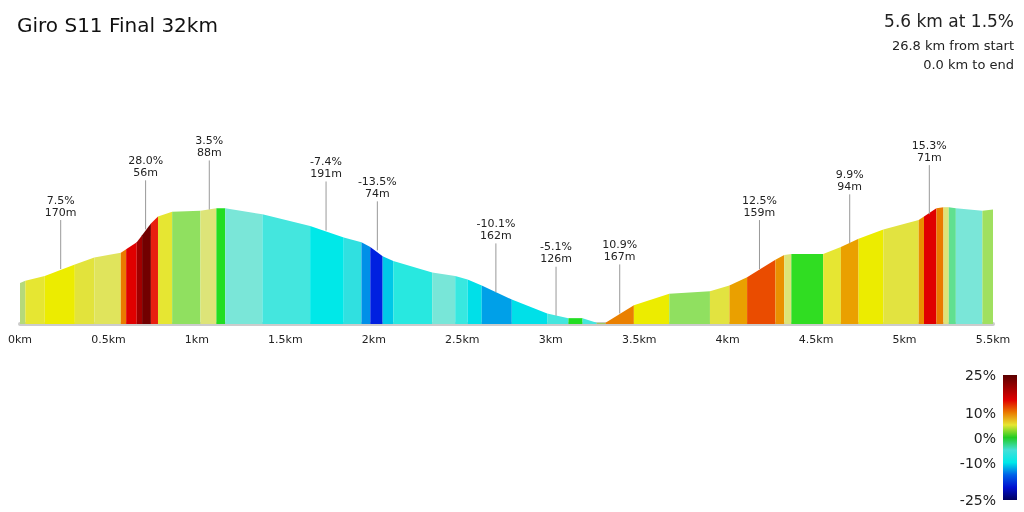 The image size is (1024, 512). I want to click on color-bar-label: -25%, so click(977, 500).